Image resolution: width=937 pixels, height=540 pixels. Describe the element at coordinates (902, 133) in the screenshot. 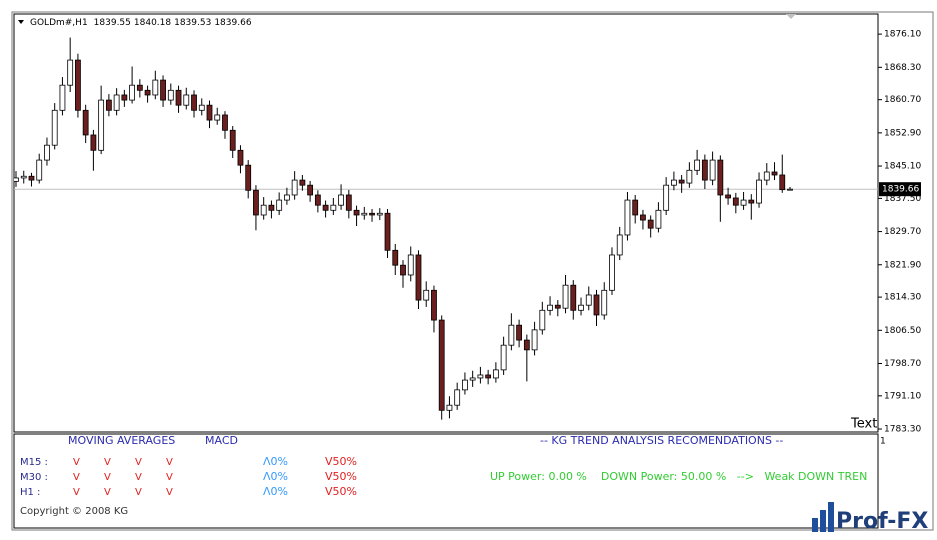

I see `y-tick-label: 1852.90` at that location.